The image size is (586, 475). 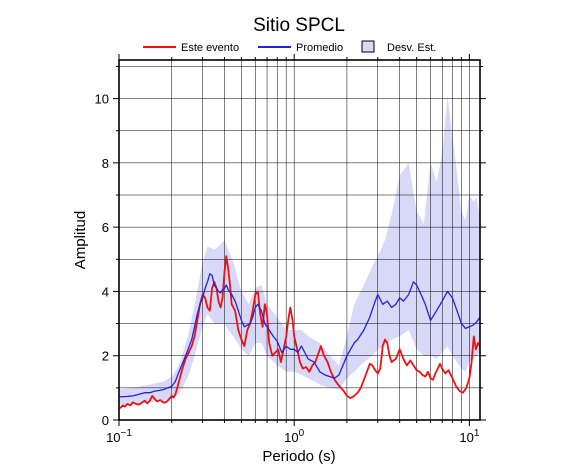 I want to click on legend-swatch-desv-est, so click(x=368, y=46).